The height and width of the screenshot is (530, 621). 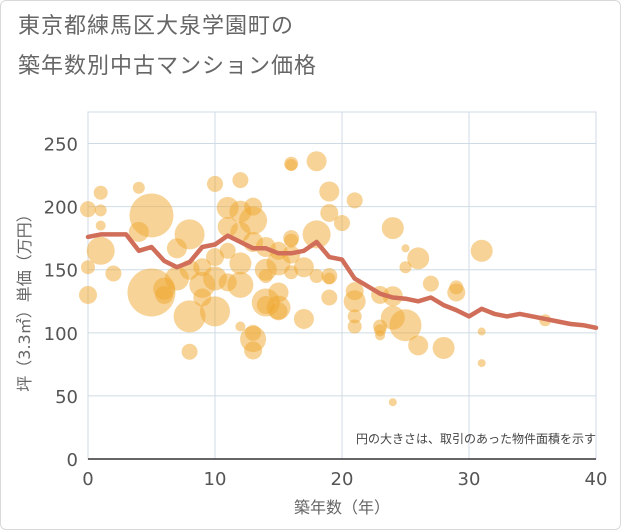 I want to click on y-tick-label: 250, so click(x=61, y=145).